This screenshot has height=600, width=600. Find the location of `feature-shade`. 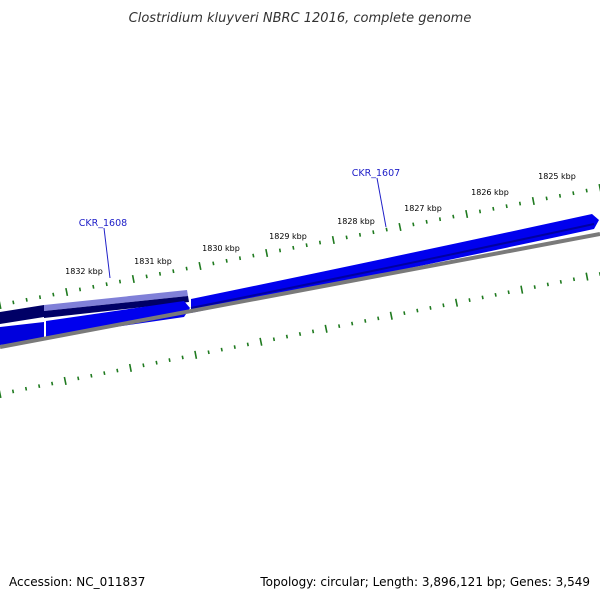

feature-shade is located at coordinates (392, 266).